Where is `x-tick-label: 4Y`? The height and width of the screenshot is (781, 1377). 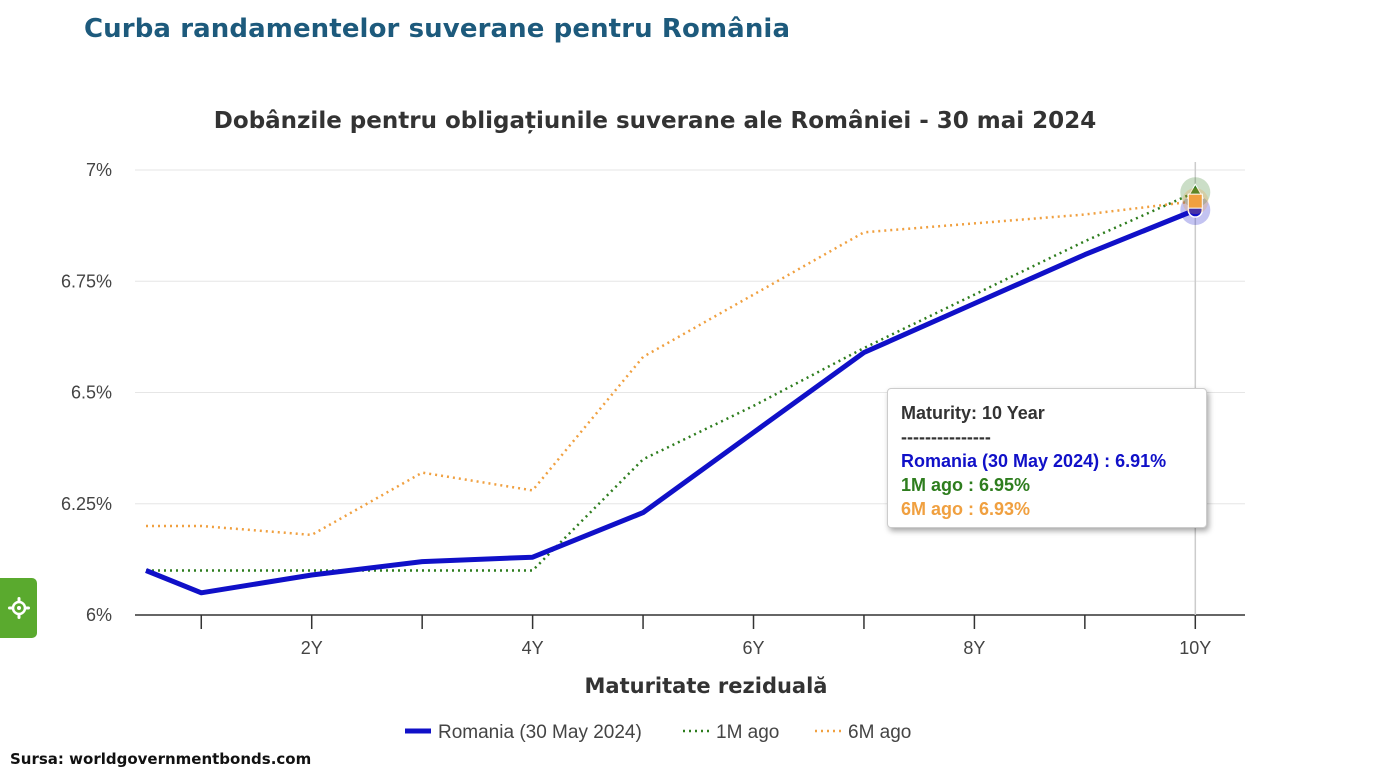
x-tick-label: 4Y is located at coordinates (533, 648).